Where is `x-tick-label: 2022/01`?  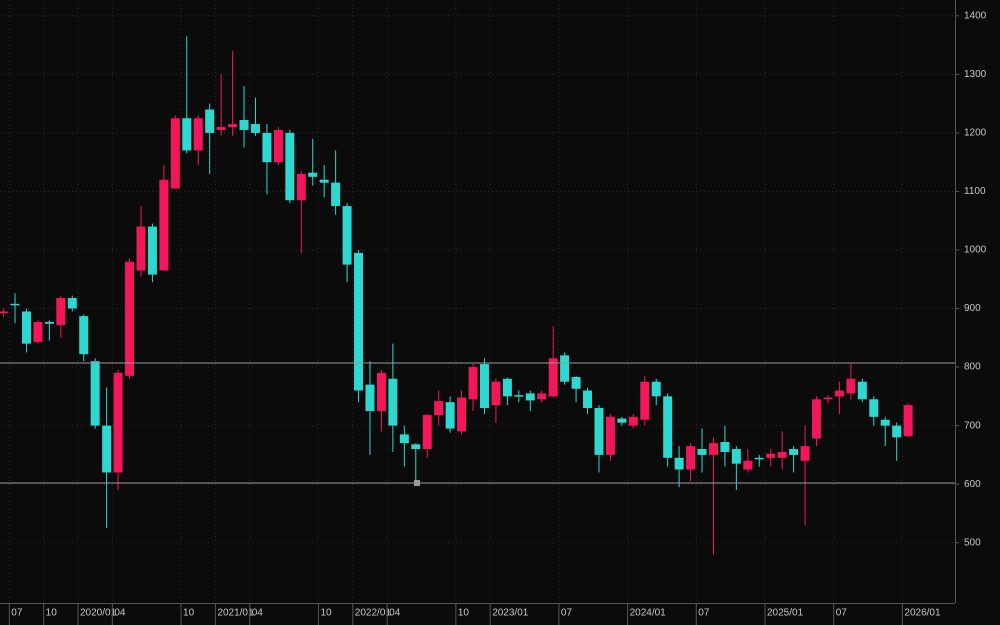 x-tick-label: 2022/01 is located at coordinates (373, 613).